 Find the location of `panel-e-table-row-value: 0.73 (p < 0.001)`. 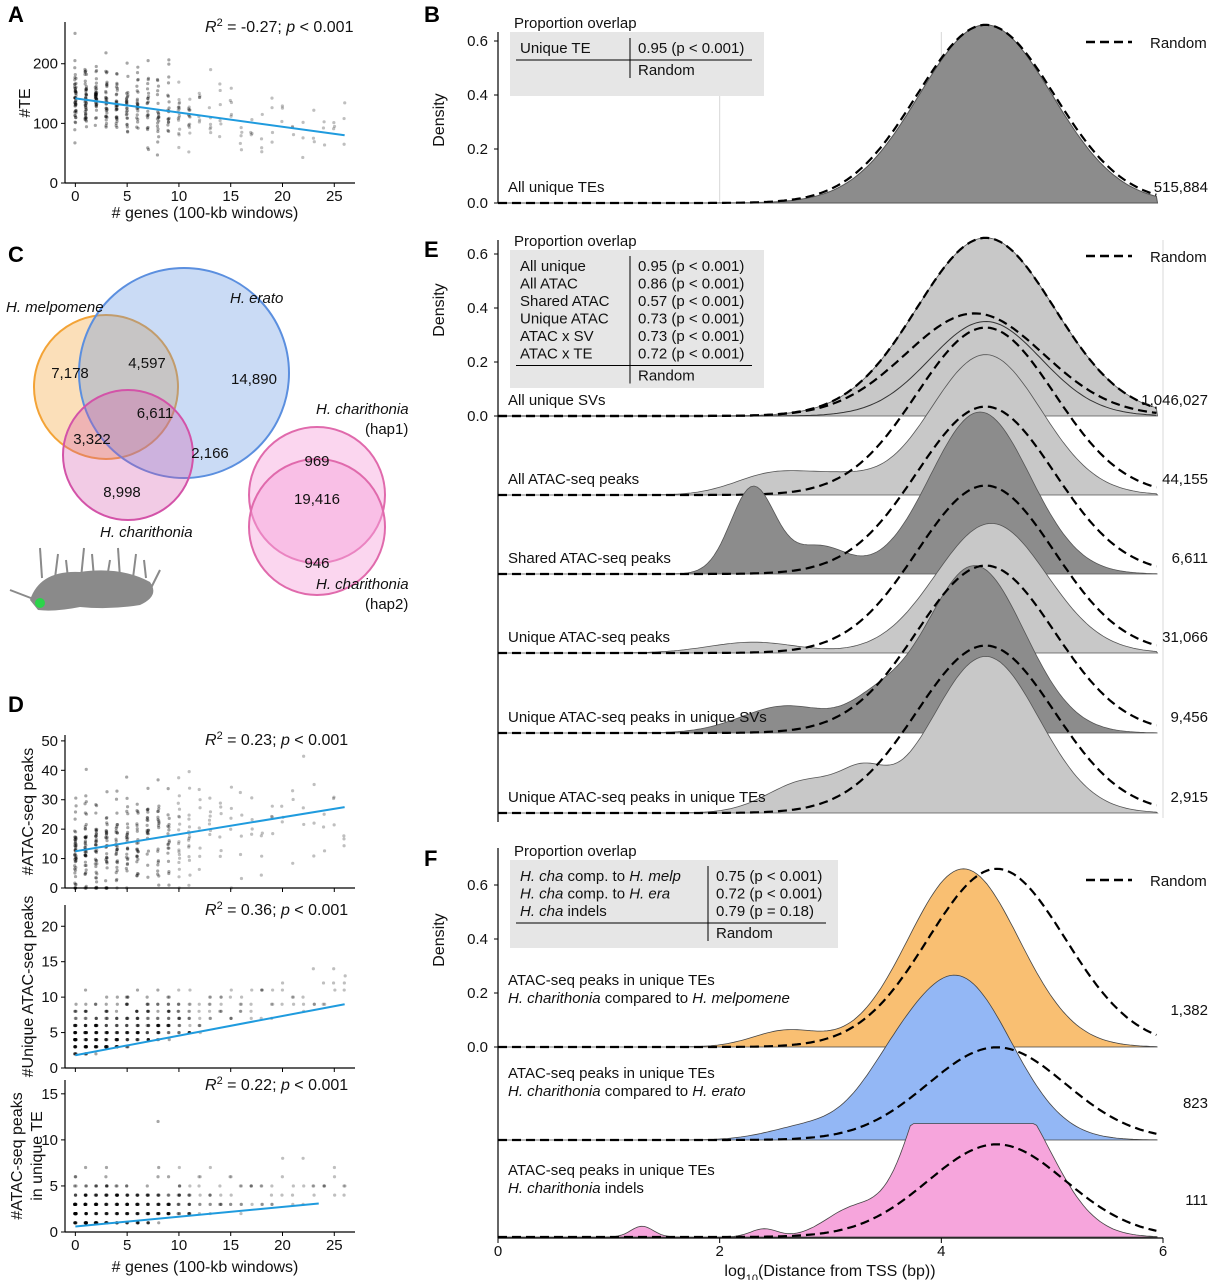

panel-e-table-row-value: 0.73 (p < 0.001) is located at coordinates (691, 336).